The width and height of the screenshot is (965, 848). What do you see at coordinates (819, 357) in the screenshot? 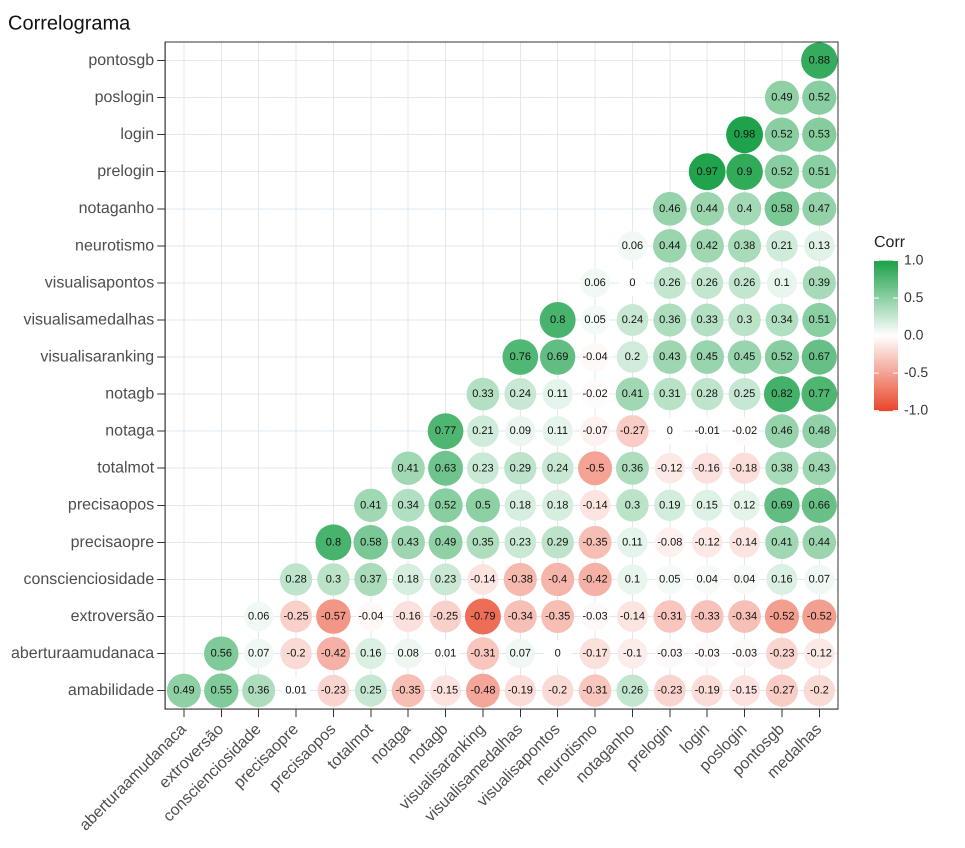
I see `data-label: 0.67` at bounding box center [819, 357].